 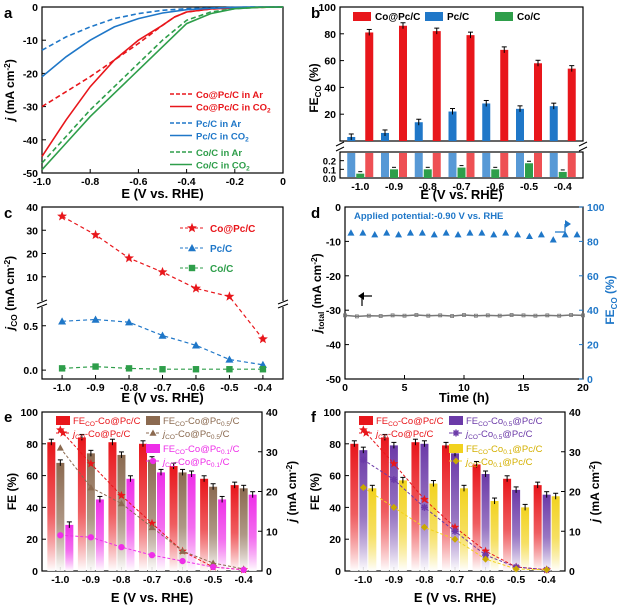 I want to click on j-total-line, so click(x=464, y=316).